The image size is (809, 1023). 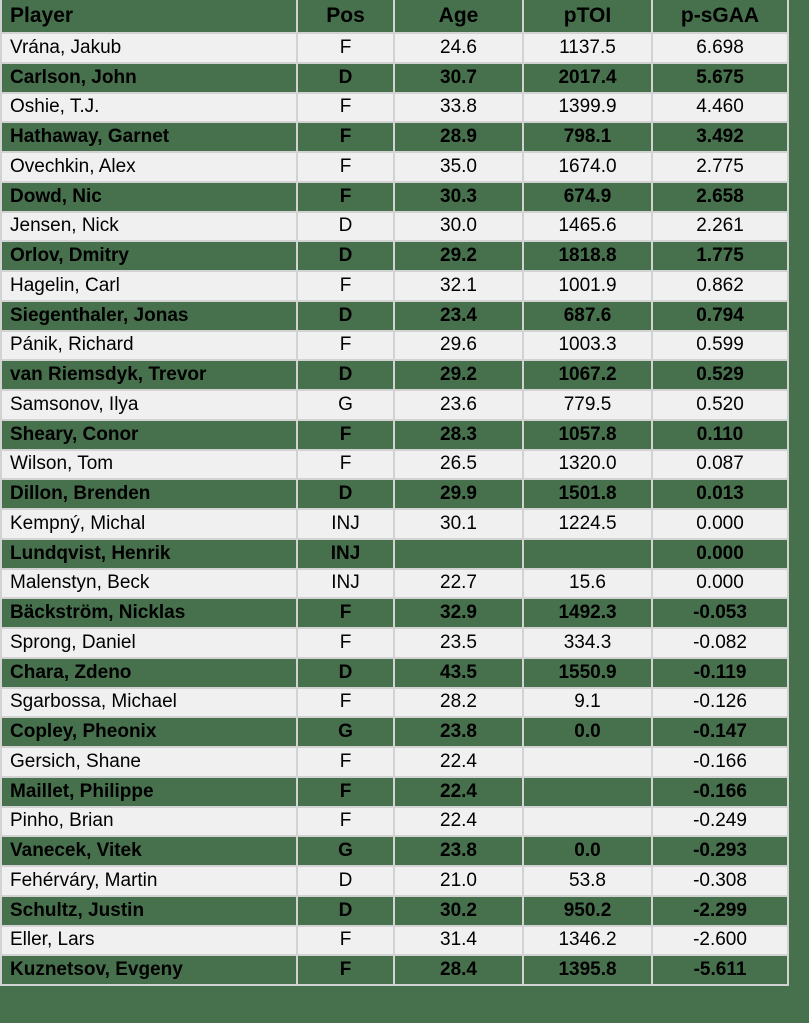 What do you see at coordinates (149, 345) in the screenshot?
I see `cell-player: Pánik, Richard` at bounding box center [149, 345].